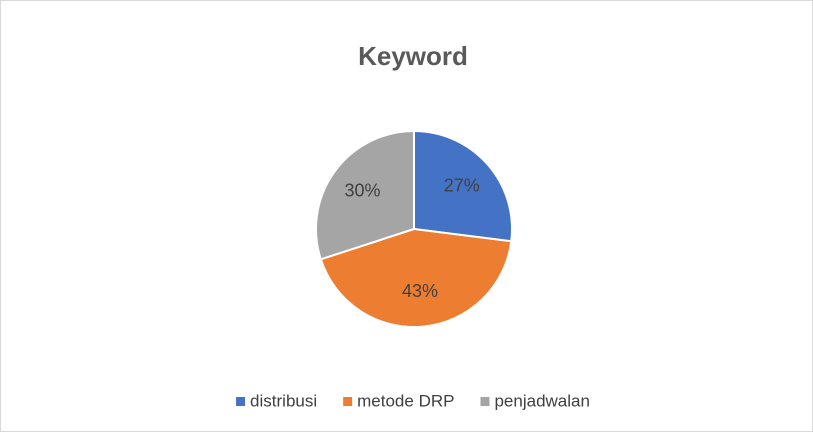 The width and height of the screenshot is (813, 432). What do you see at coordinates (541, 400) in the screenshot?
I see `legend-label: penjadwalan` at bounding box center [541, 400].